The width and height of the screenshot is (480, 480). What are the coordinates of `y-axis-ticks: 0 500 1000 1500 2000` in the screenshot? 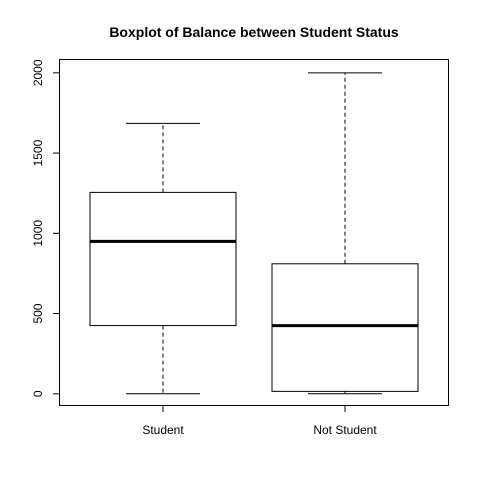 It's located at (45, 228).